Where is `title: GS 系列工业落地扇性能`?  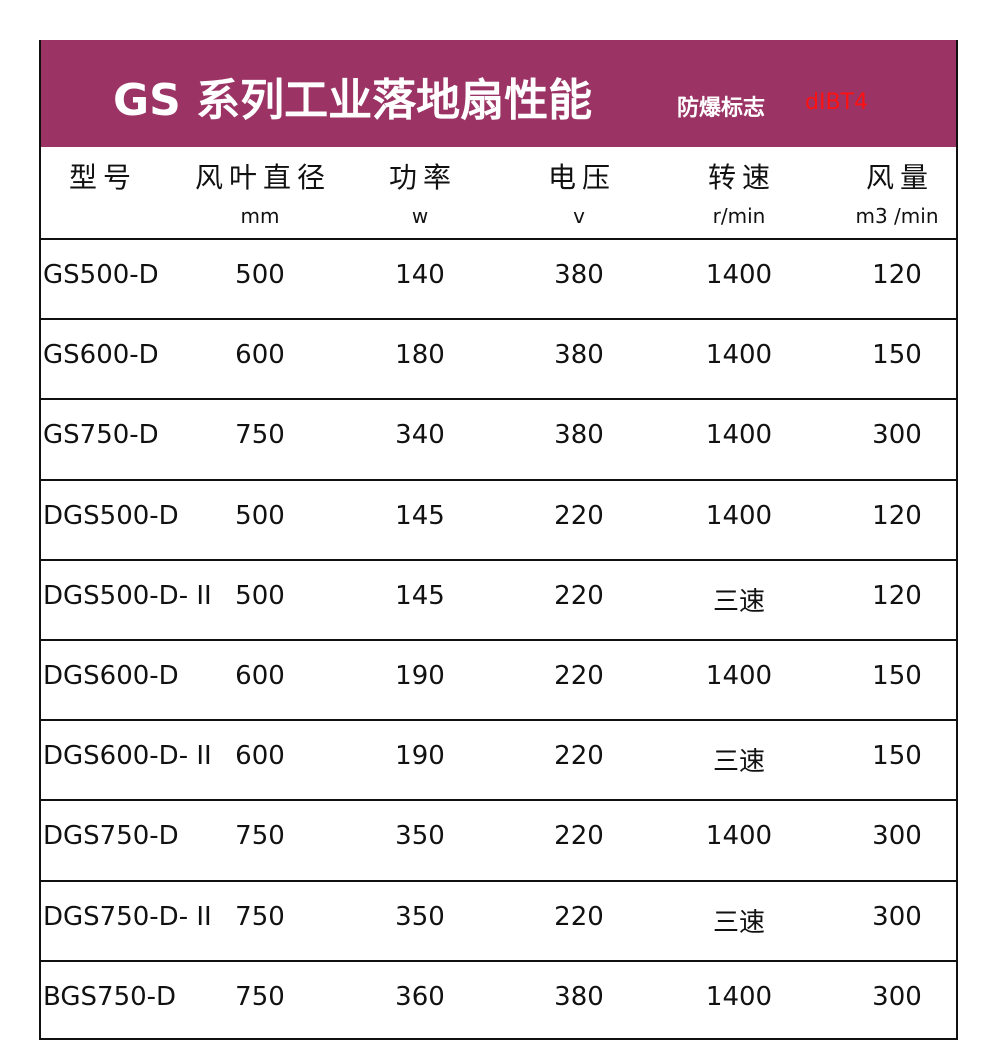 title: GS 系列工业落地扇性能 is located at coordinates (353, 100).